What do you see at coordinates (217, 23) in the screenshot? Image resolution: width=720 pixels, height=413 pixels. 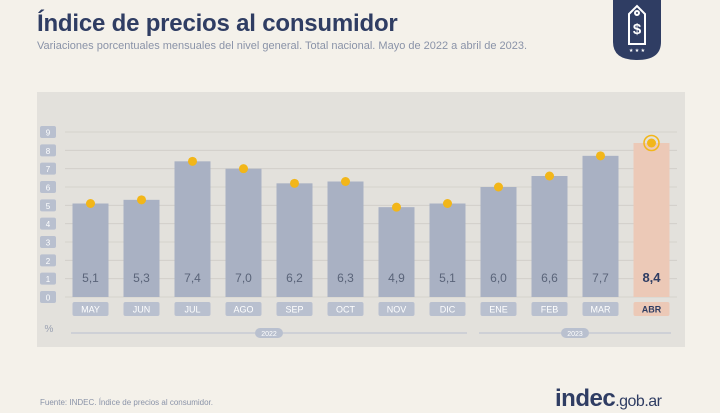 I see `chart-title: Índice de precios al consumidor` at bounding box center [217, 23].